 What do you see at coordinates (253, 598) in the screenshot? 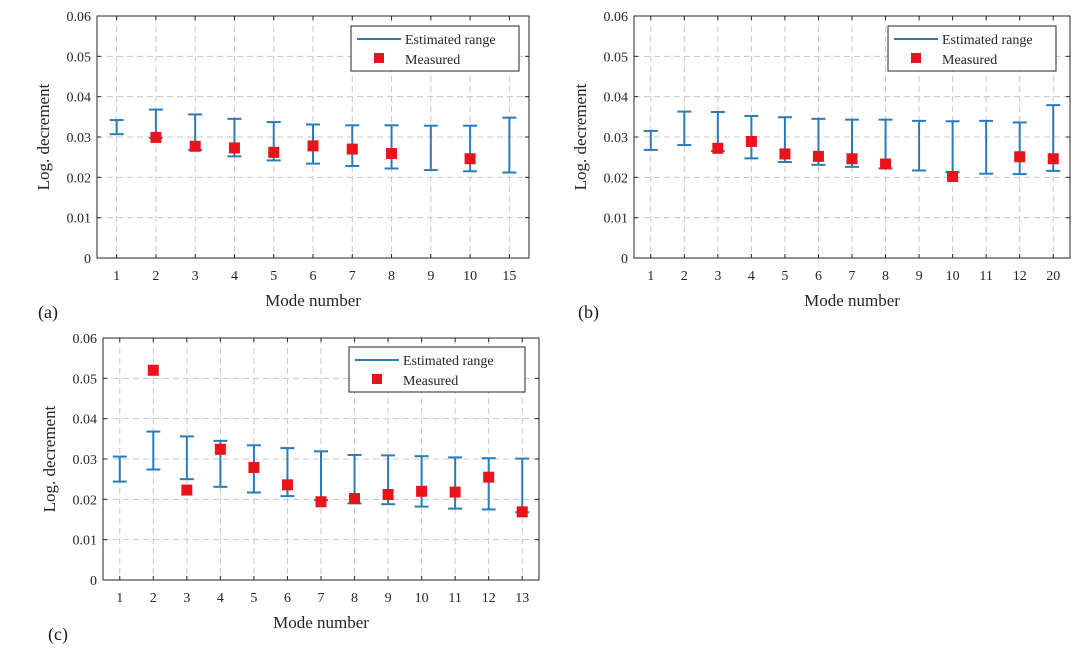
I see `x-tick-label: 5` at bounding box center [253, 598].